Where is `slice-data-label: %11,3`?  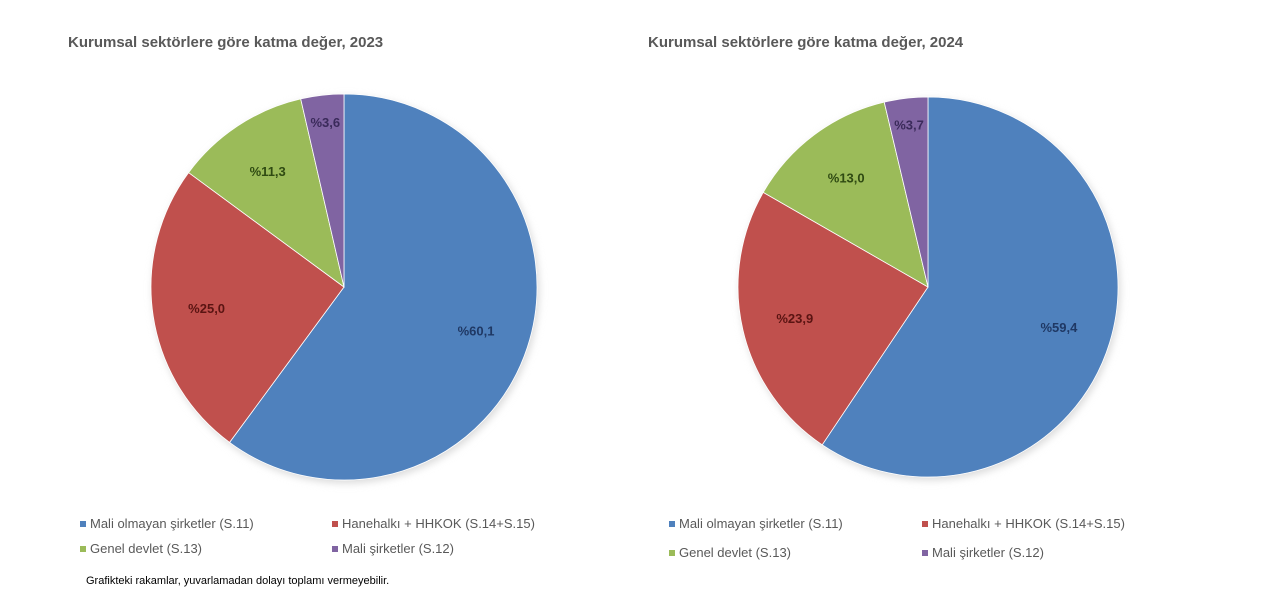
slice-data-label: %11,3 is located at coordinates (268, 171).